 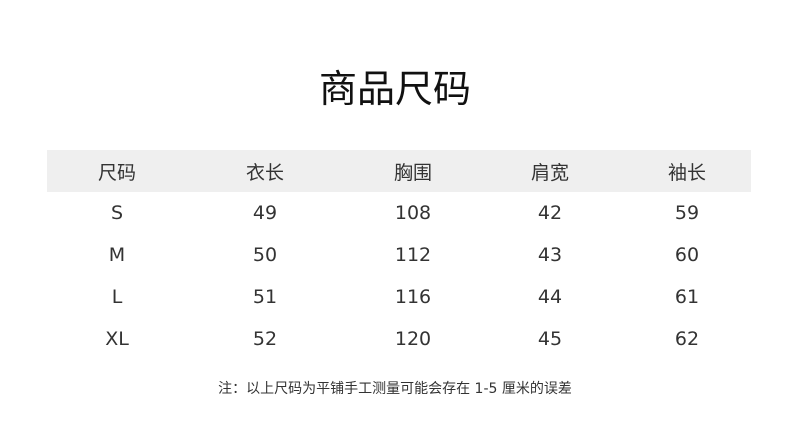 What do you see at coordinates (550, 213) in the screenshot?
I see `table-cell: 42` at bounding box center [550, 213].